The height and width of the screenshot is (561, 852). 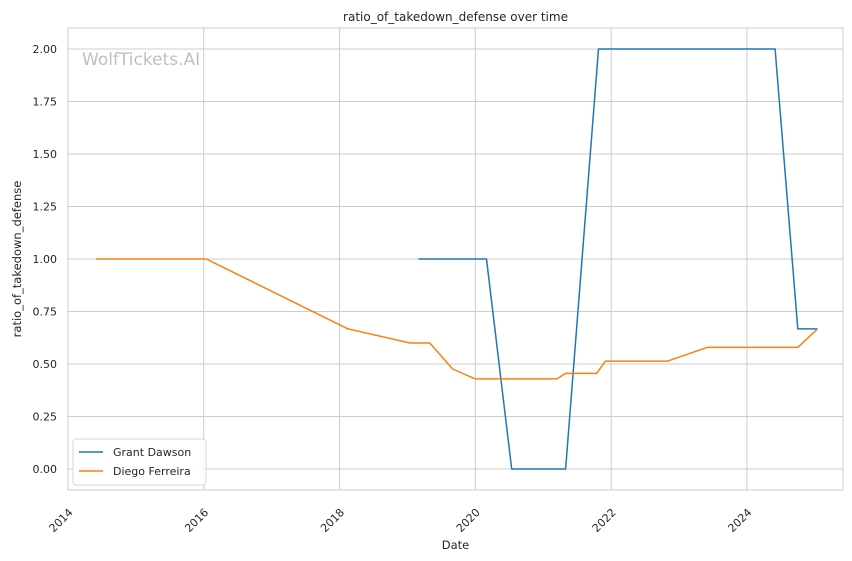 What do you see at coordinates (45, 417) in the screenshot?
I see `y-tick-label: 0.25` at bounding box center [45, 417].